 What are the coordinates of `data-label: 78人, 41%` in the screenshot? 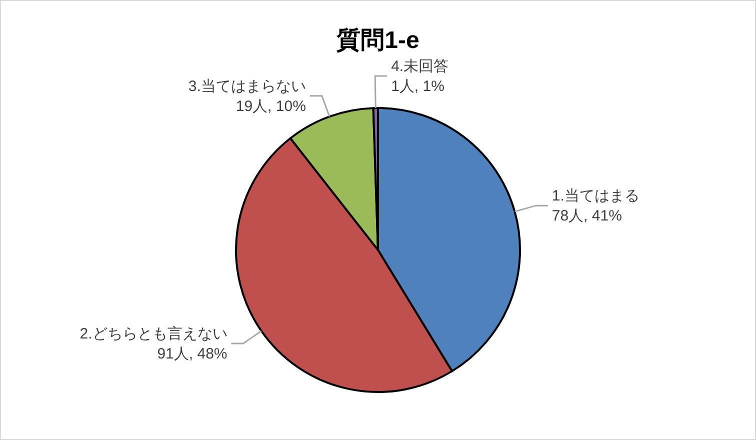 It's located at (587, 216).